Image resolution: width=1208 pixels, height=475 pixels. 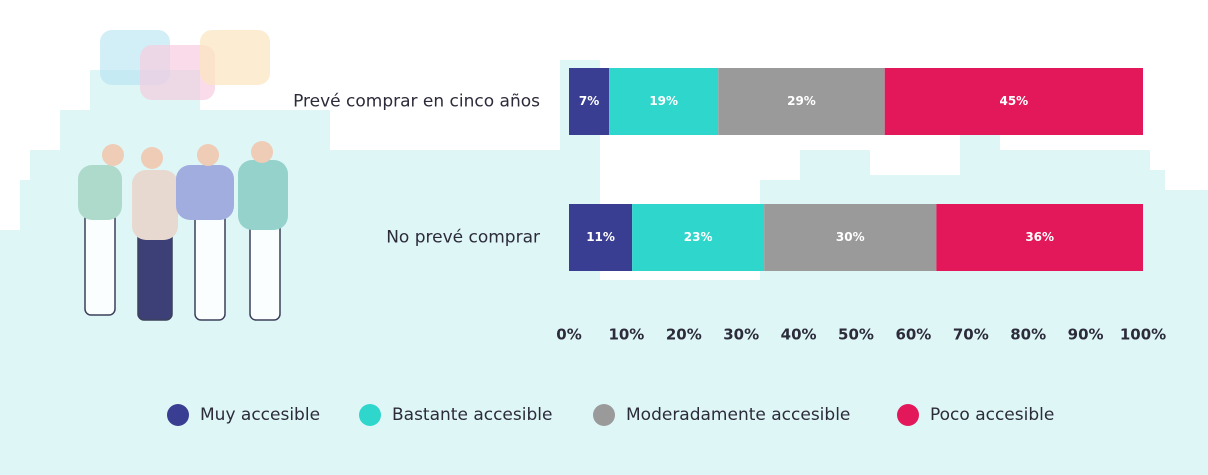 I want to click on value-label: 29%, so click(x=801, y=101).